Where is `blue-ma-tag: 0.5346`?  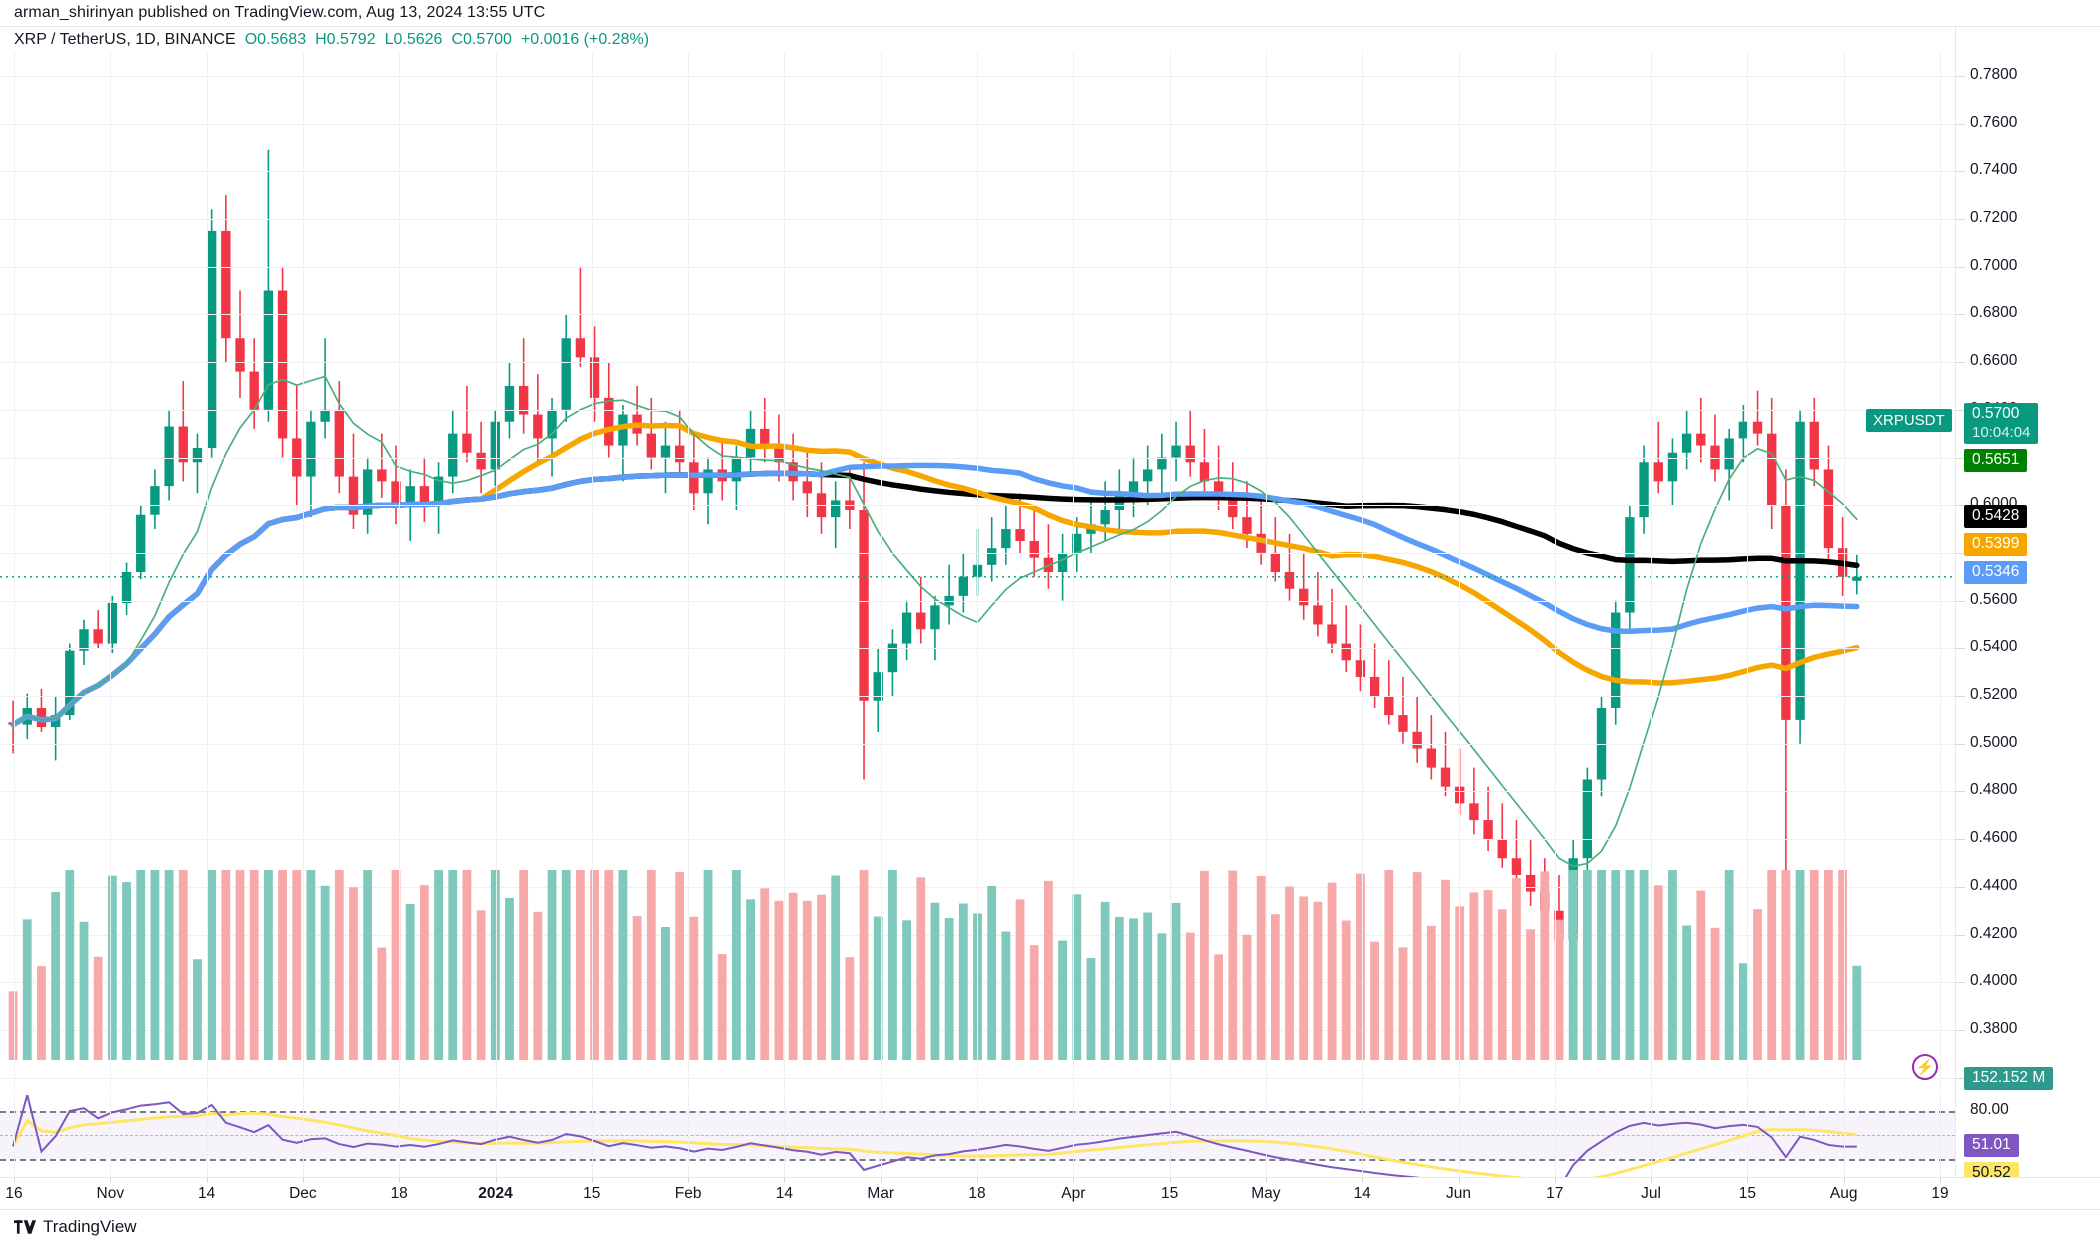 blue-ma-tag: 0.5346 is located at coordinates (1996, 572).